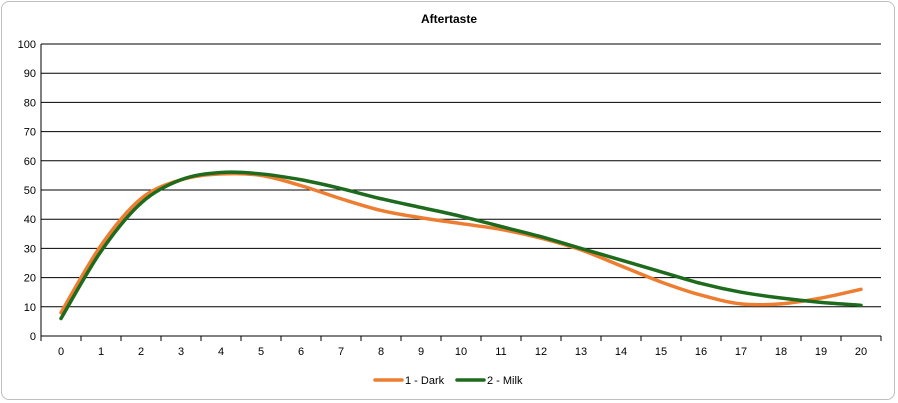 The width and height of the screenshot is (898, 403). I want to click on y-tick-label: 20, so click(30, 279).